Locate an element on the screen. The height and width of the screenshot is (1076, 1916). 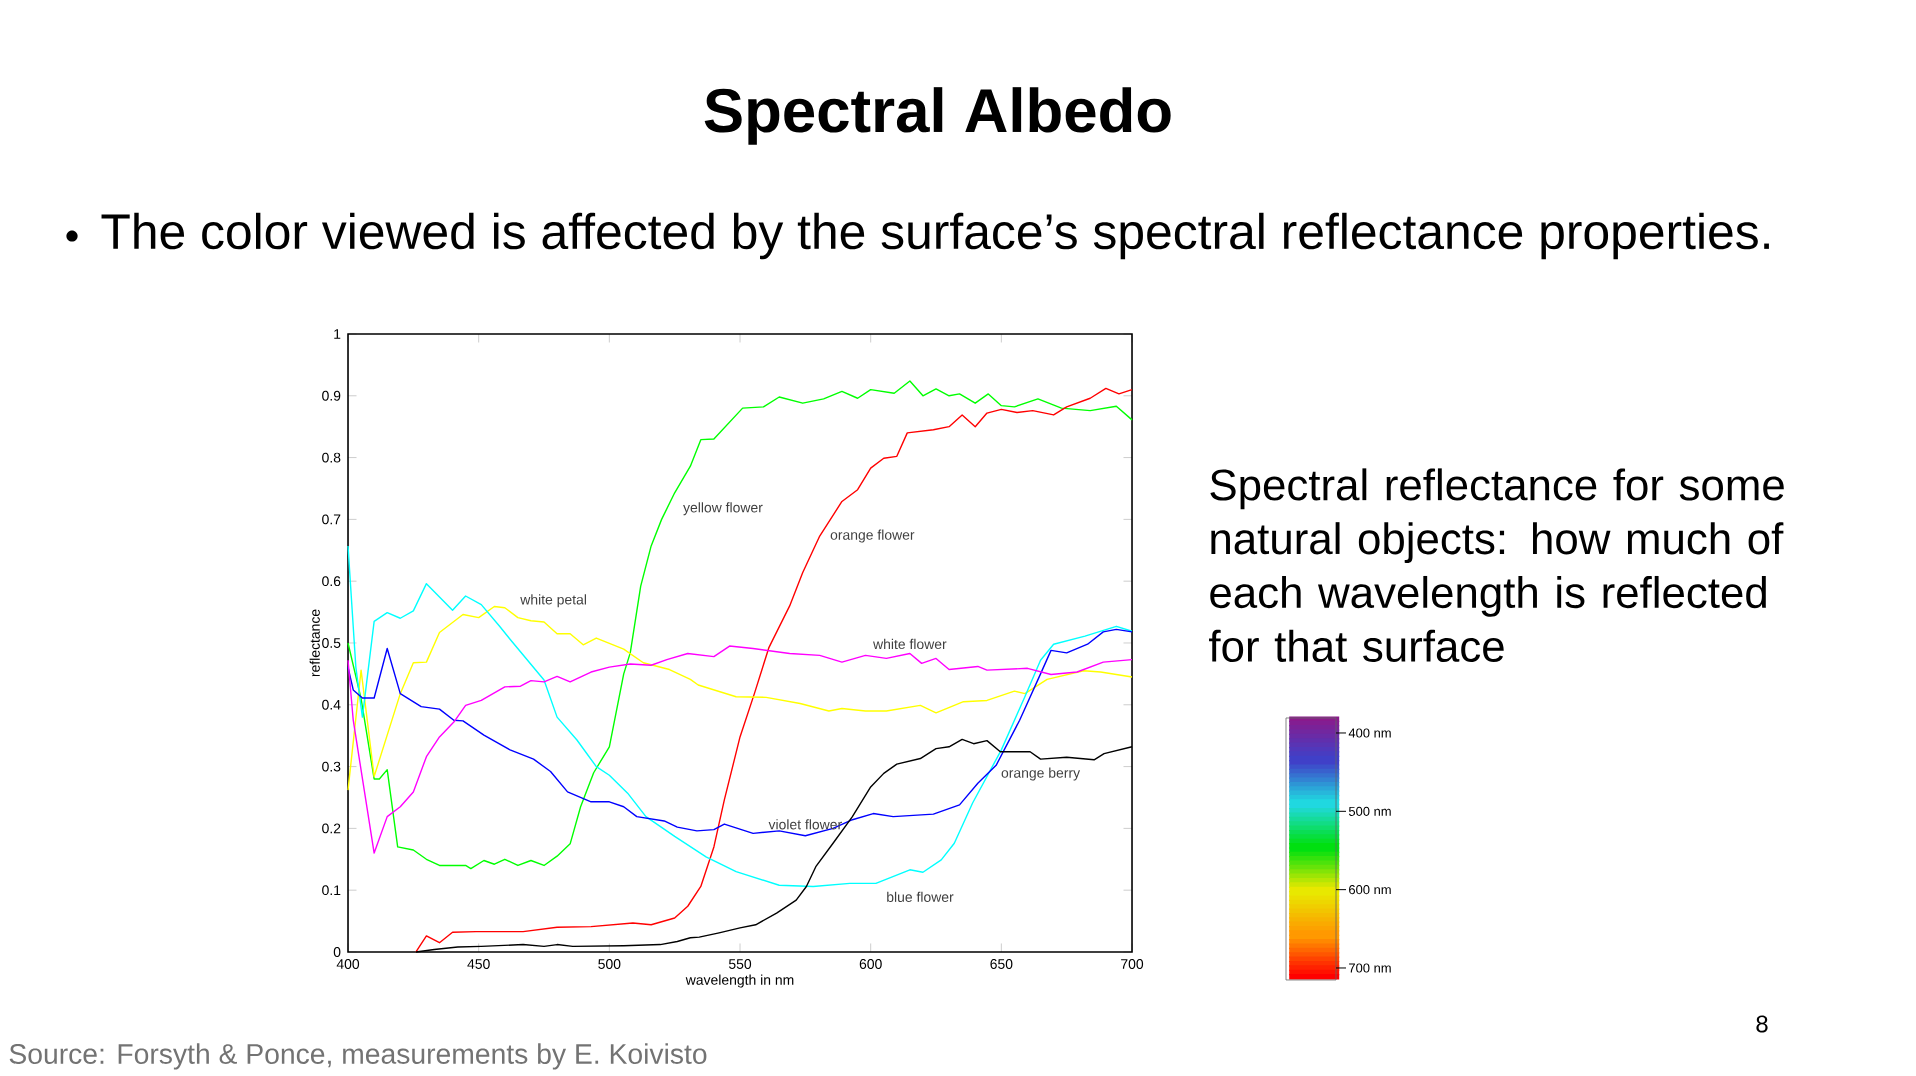
series-label: white petal is located at coordinates (553, 601).